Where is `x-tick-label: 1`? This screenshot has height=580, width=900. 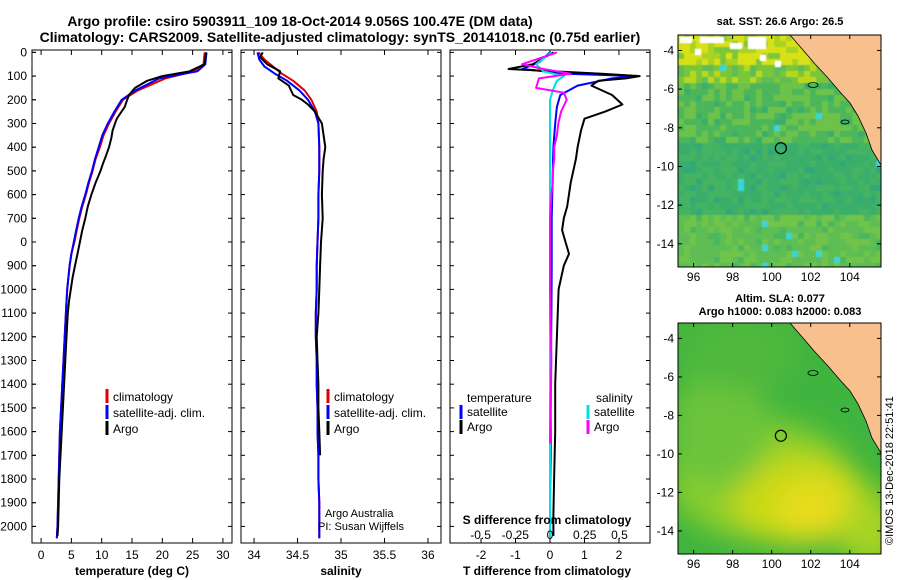
x-tick-label: 1 is located at coordinates (584, 555).